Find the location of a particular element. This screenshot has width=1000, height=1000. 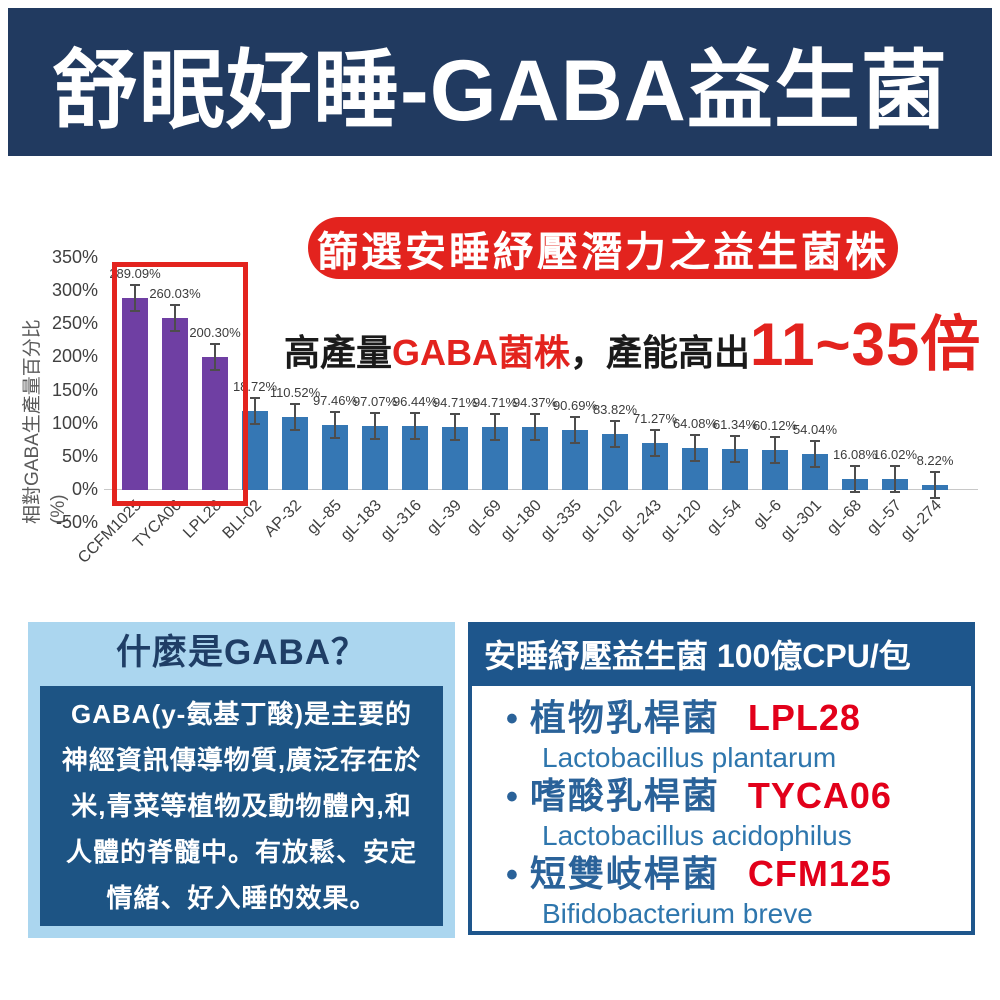

bar-value-label: 71.27% is located at coordinates (655, 418).